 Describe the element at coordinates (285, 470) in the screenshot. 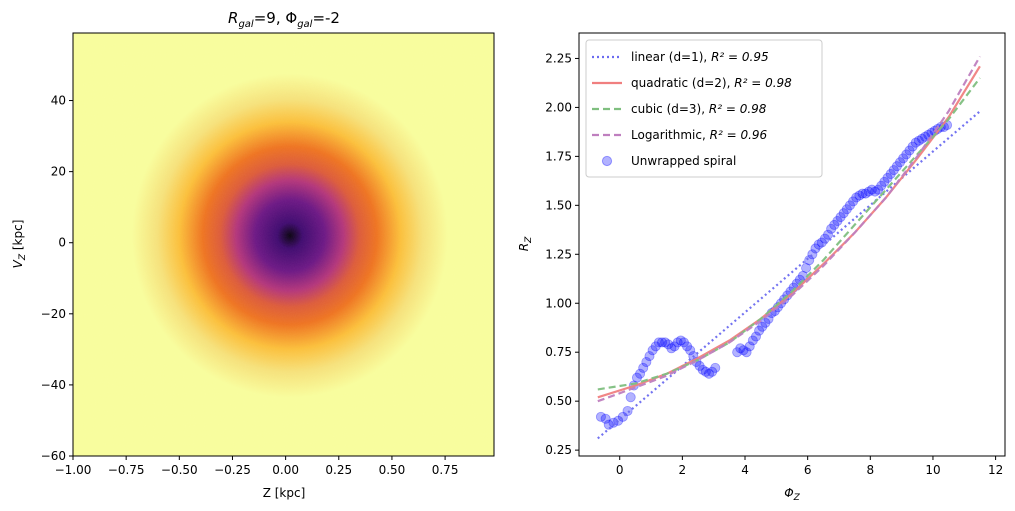

I see `x-tick-label: 0.00` at that location.